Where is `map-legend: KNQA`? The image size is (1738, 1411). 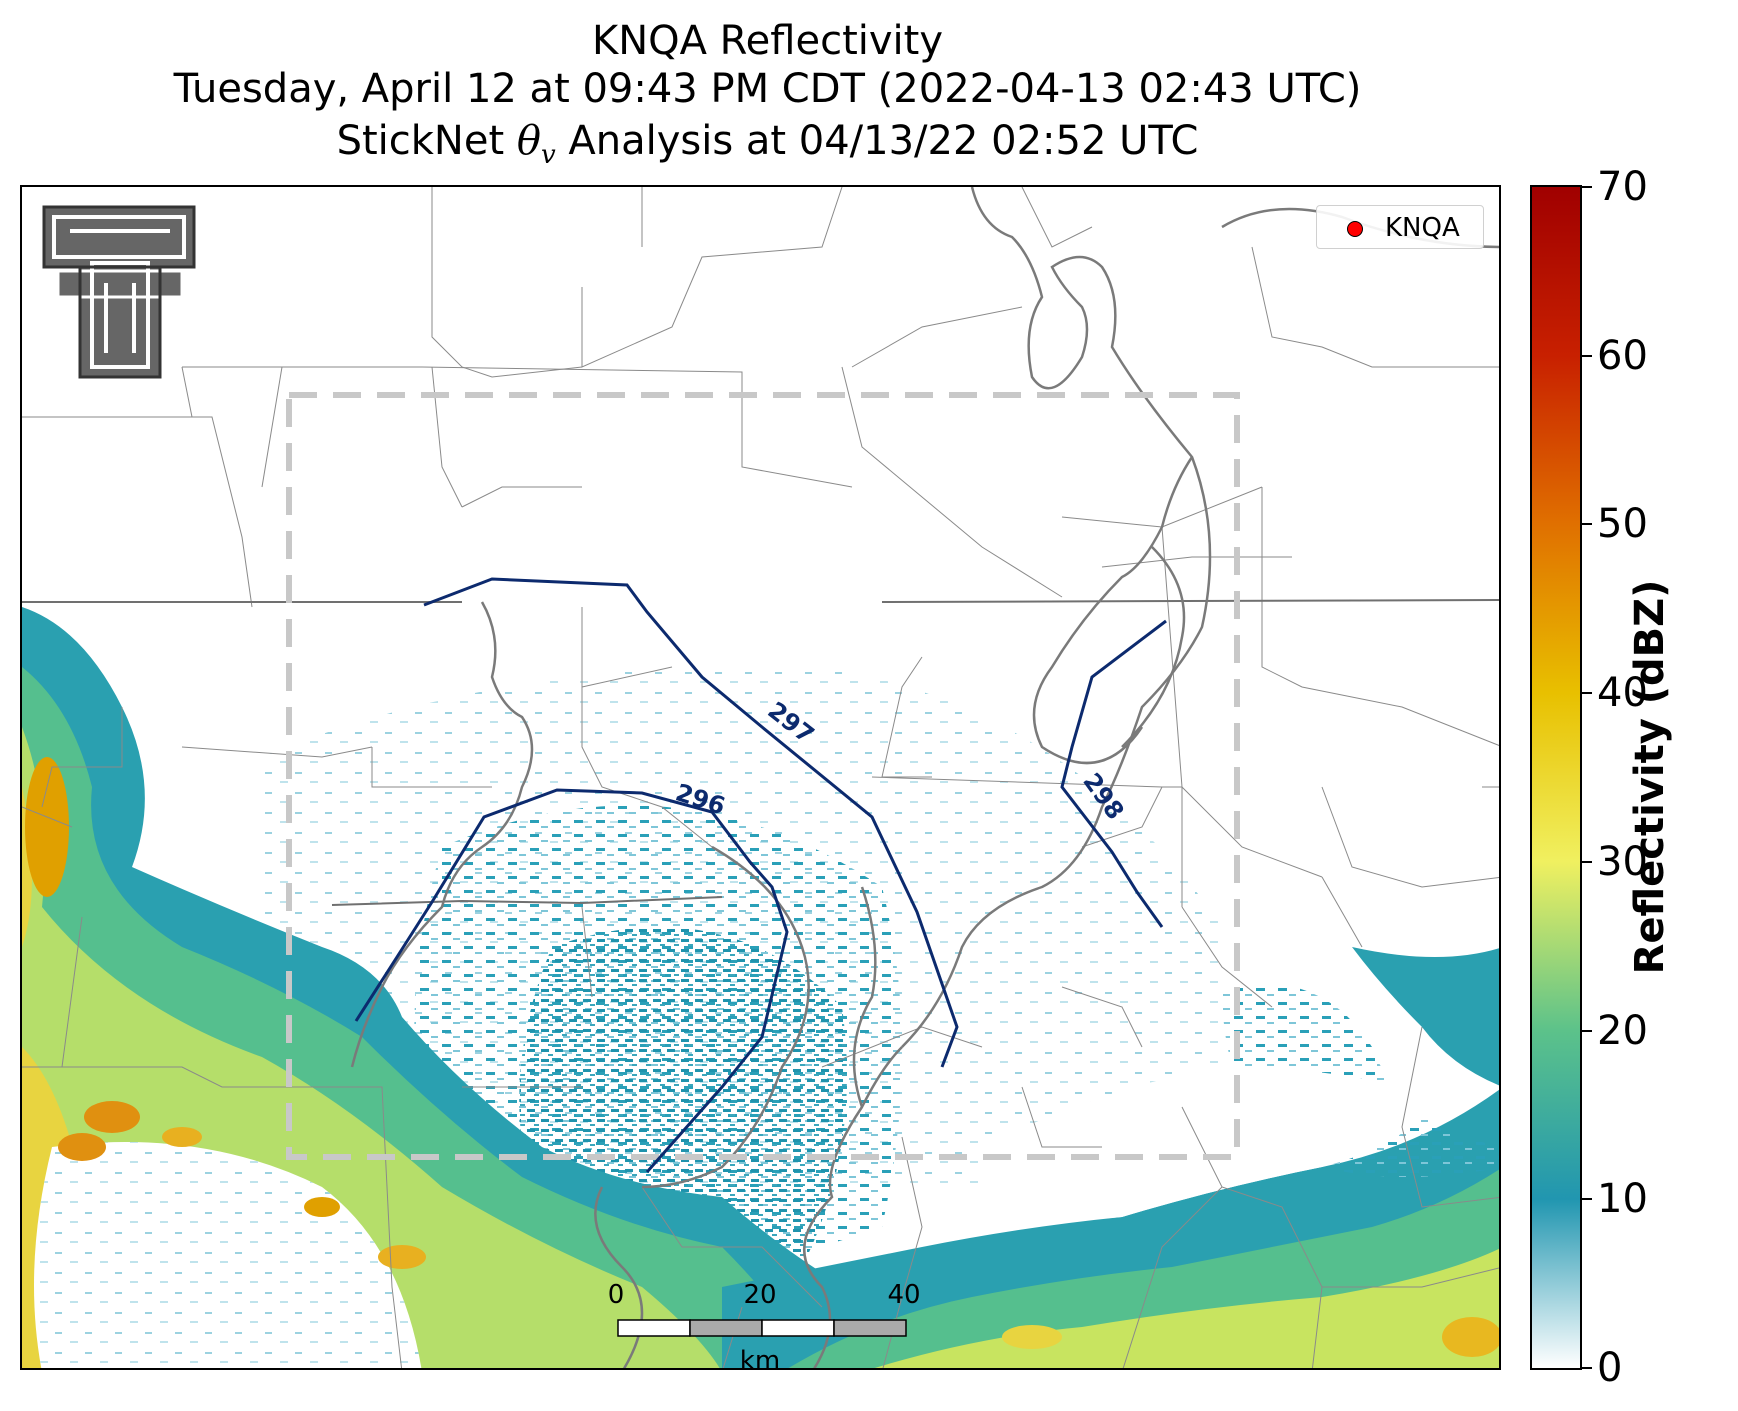
map-legend: KNQA is located at coordinates (1400, 227).